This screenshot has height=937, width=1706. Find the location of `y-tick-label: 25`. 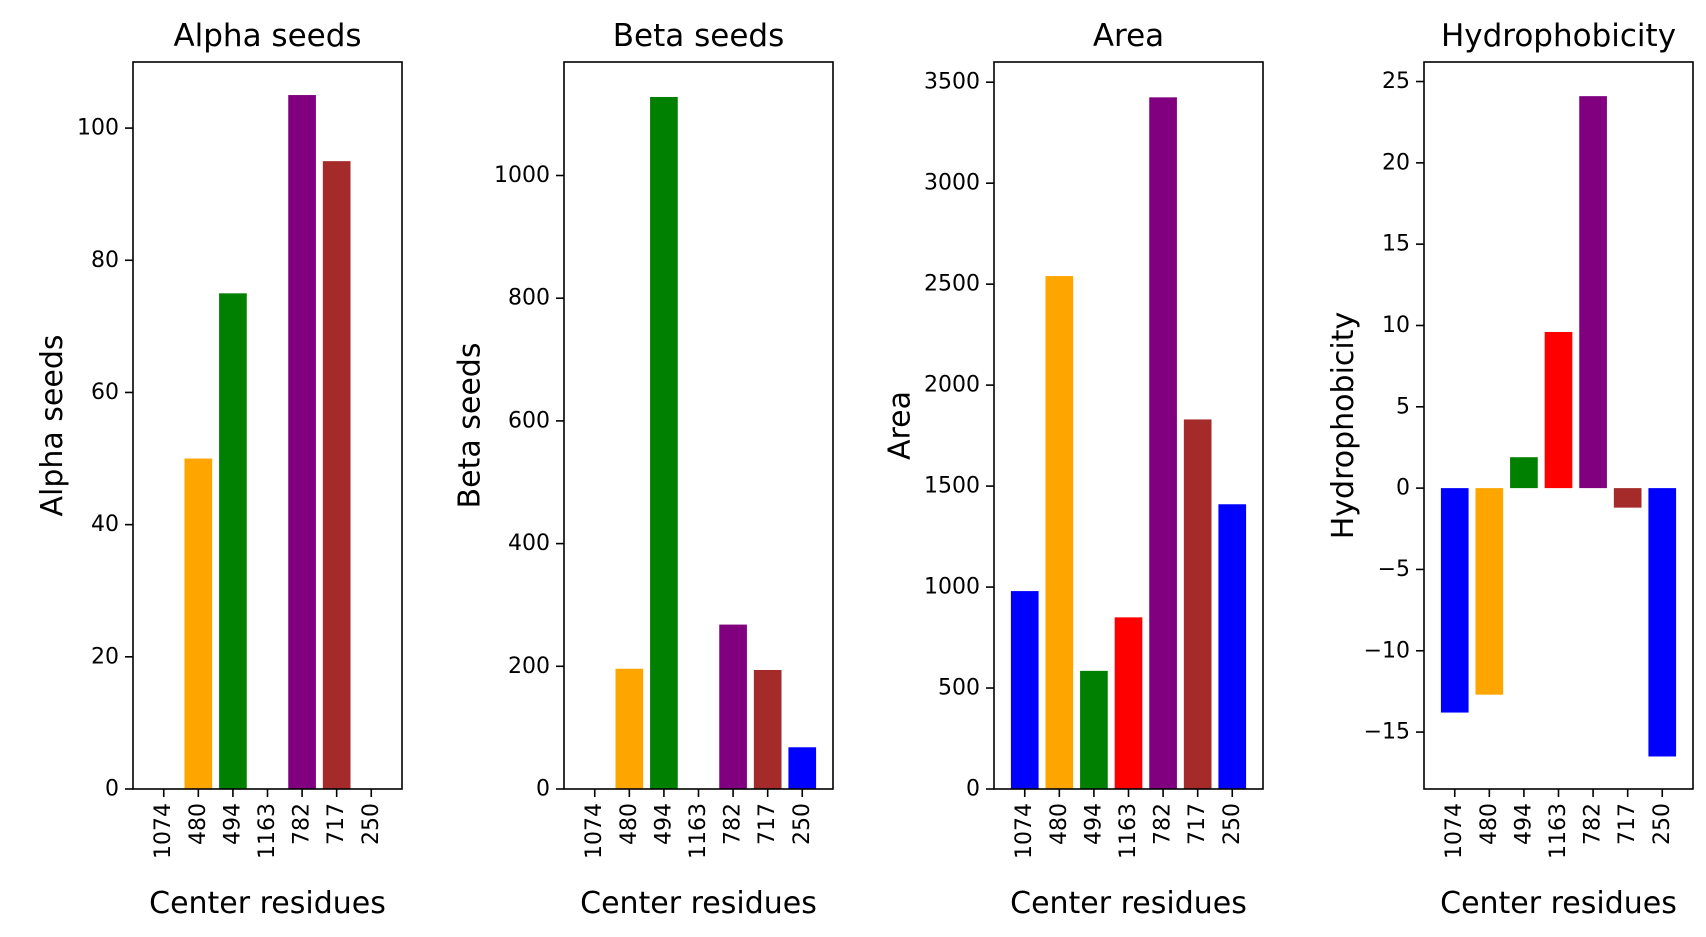

y-tick-label: 25 is located at coordinates (1396, 81).